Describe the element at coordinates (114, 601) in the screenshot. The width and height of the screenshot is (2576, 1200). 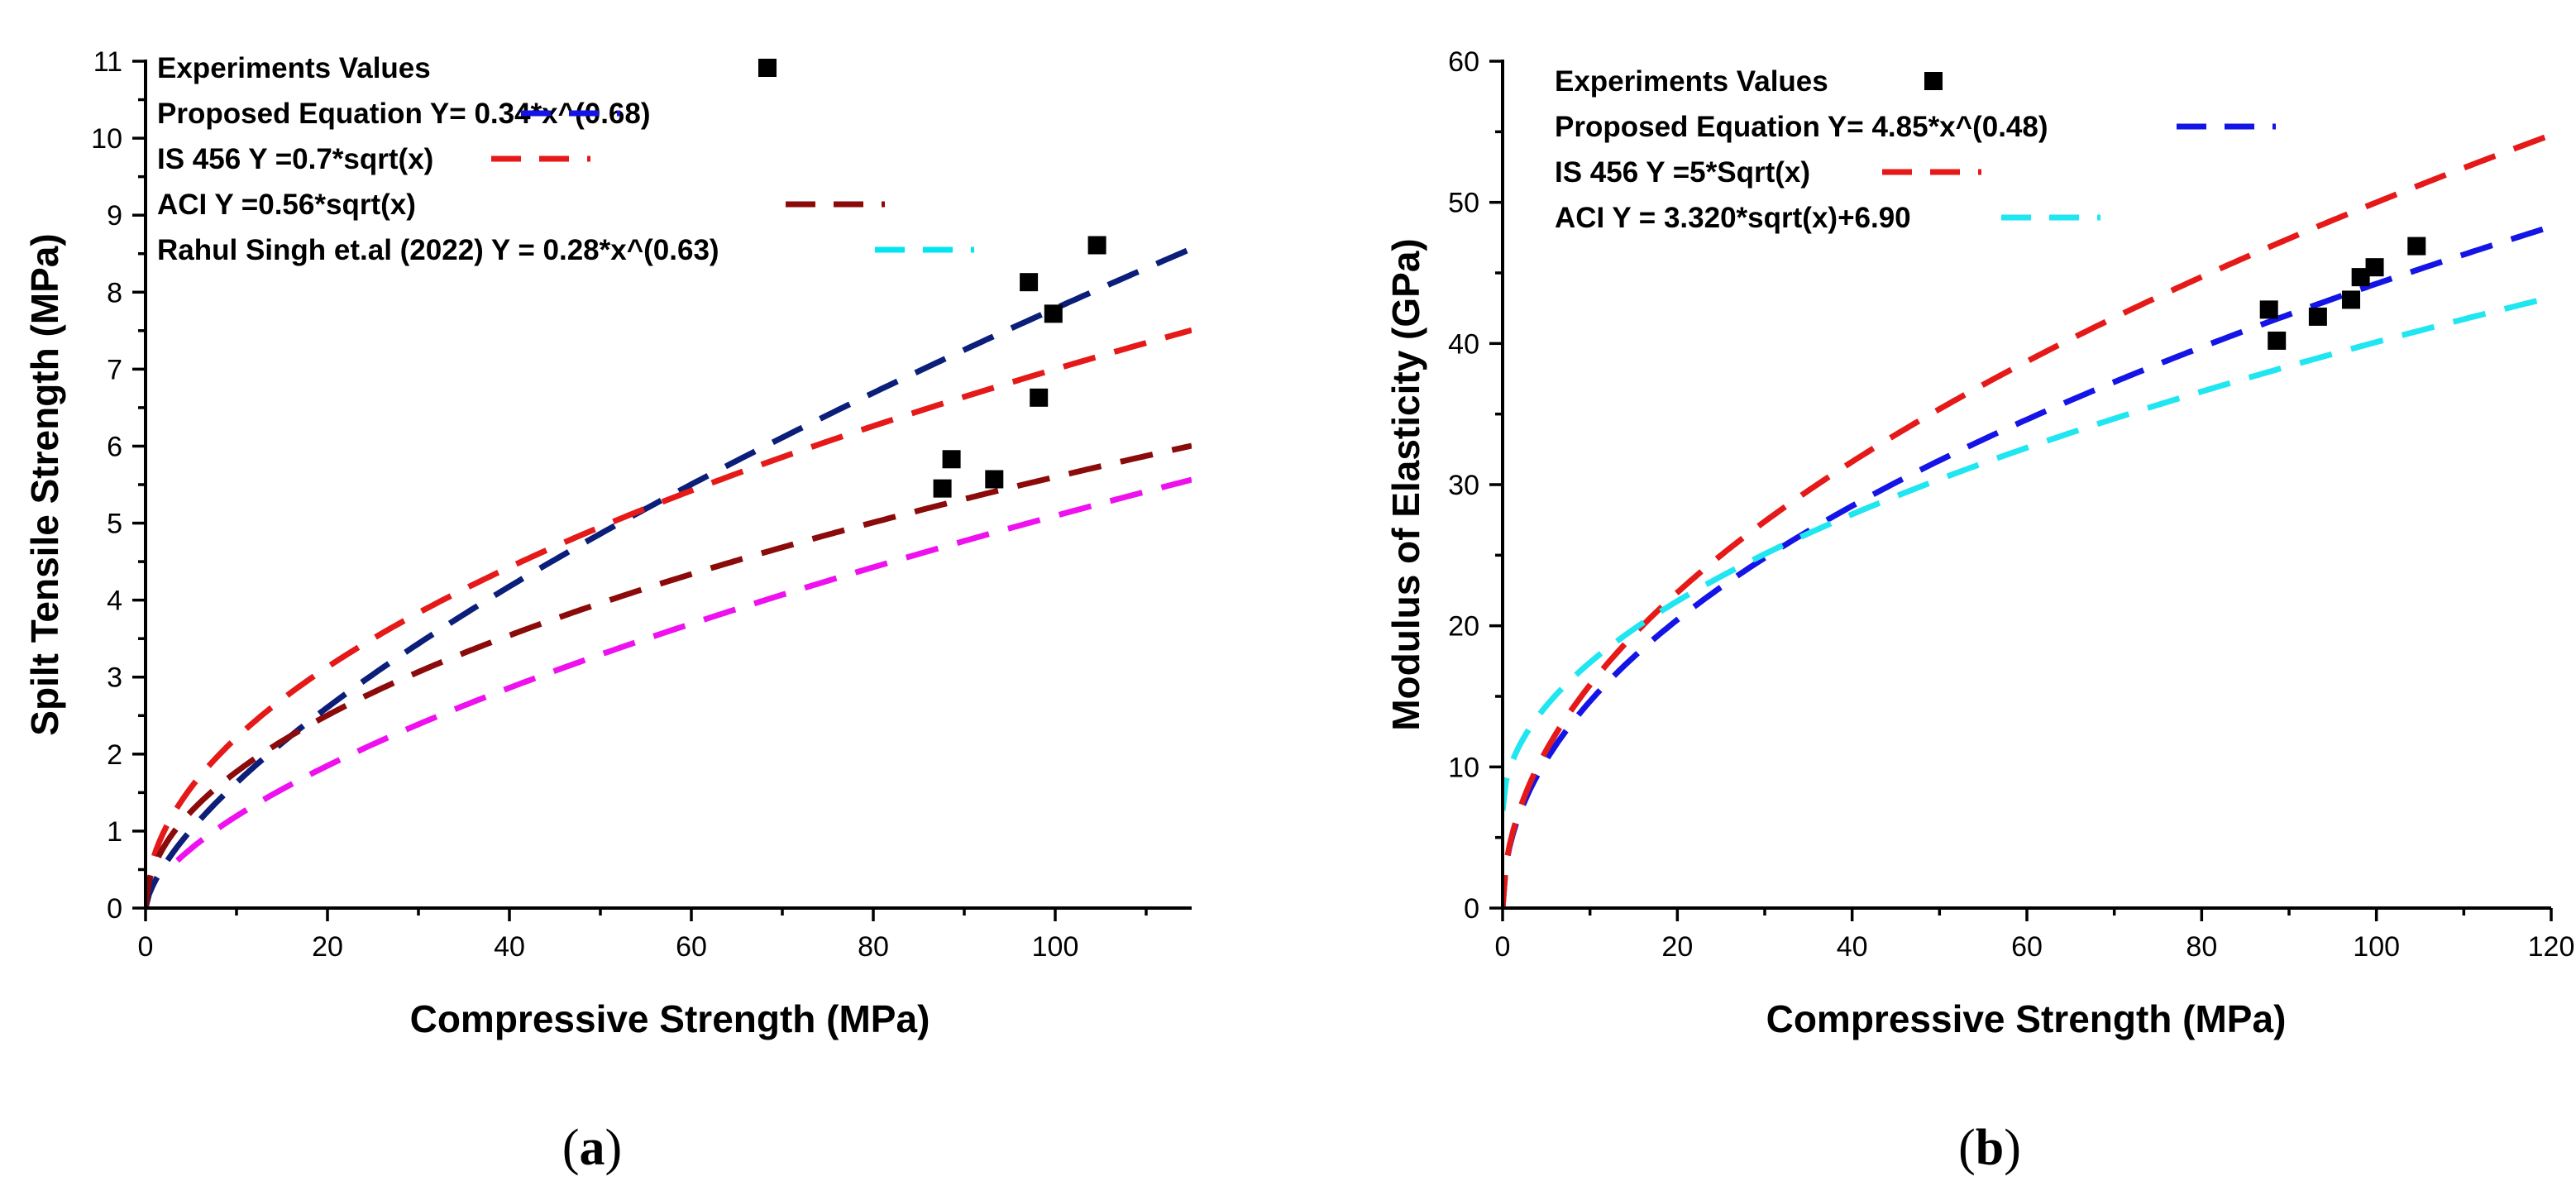
I see `y-tick-label: 4` at that location.